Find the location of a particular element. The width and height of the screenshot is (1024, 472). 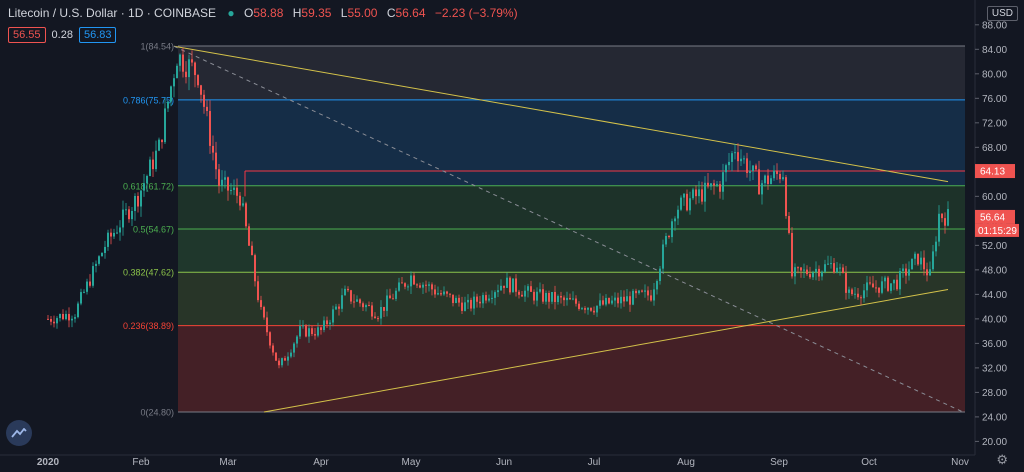

price-label: 64.13 is located at coordinates (992, 172).